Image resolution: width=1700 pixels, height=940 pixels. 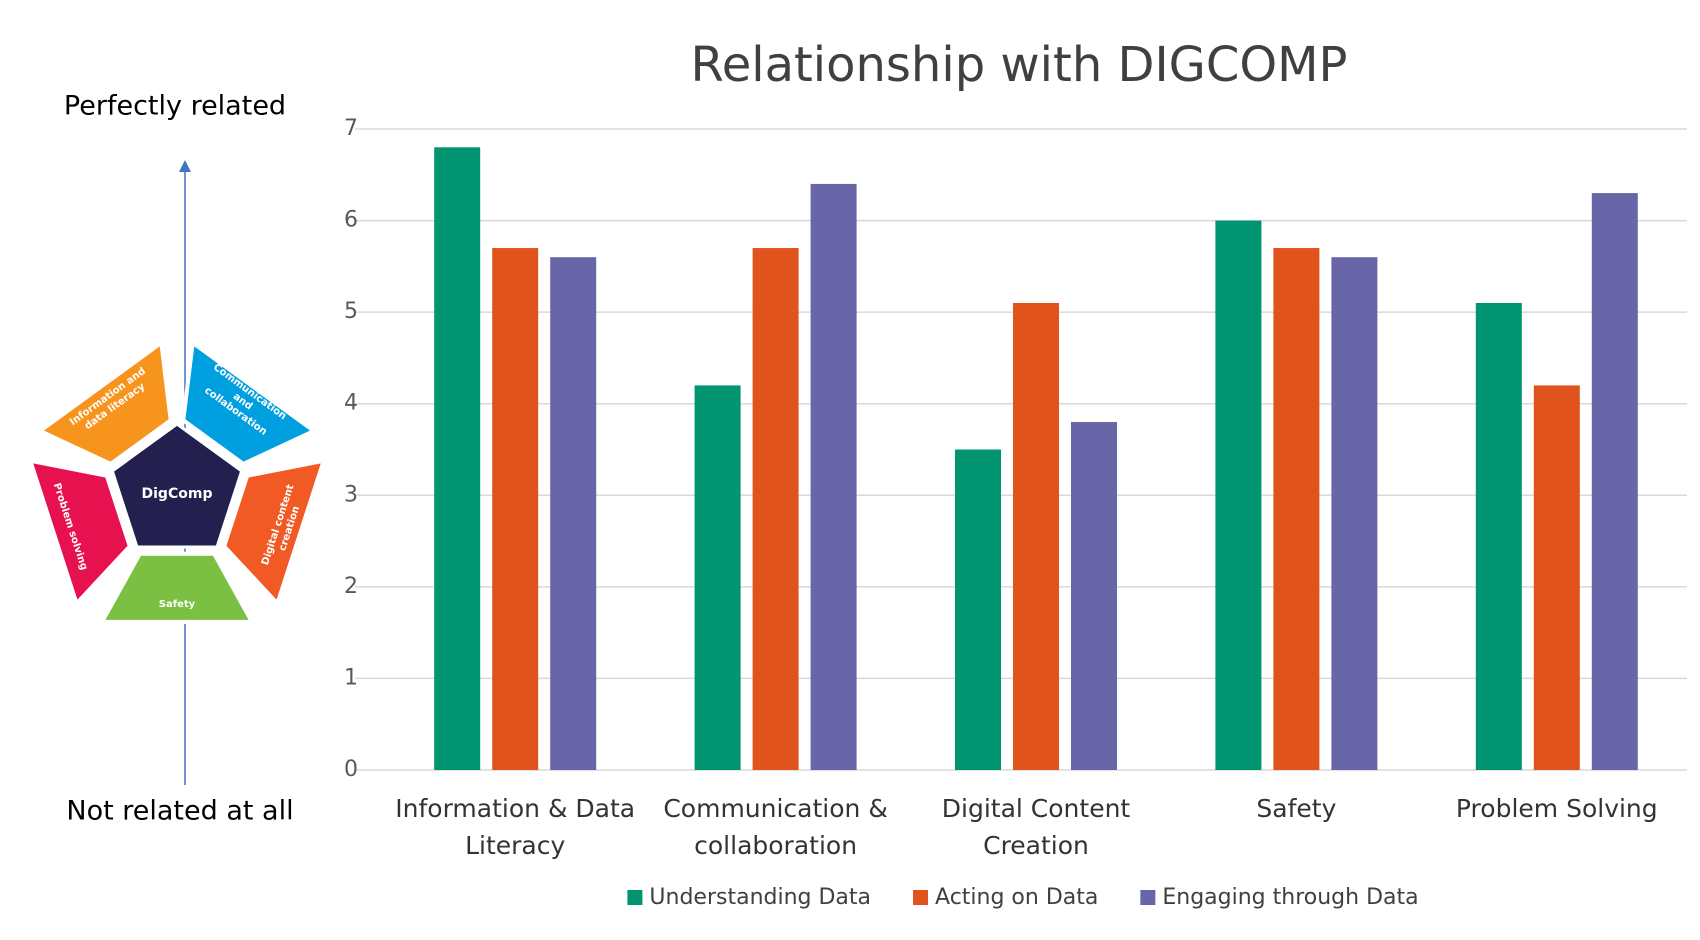 I want to click on x-tick-label: Information & Data Literacy, so click(x=515, y=827).